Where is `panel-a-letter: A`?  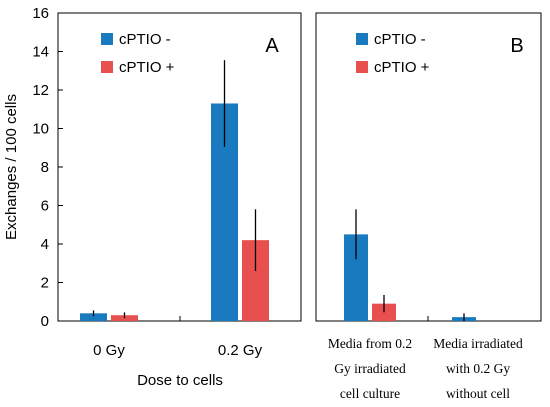 panel-a-letter: A is located at coordinates (272, 46).